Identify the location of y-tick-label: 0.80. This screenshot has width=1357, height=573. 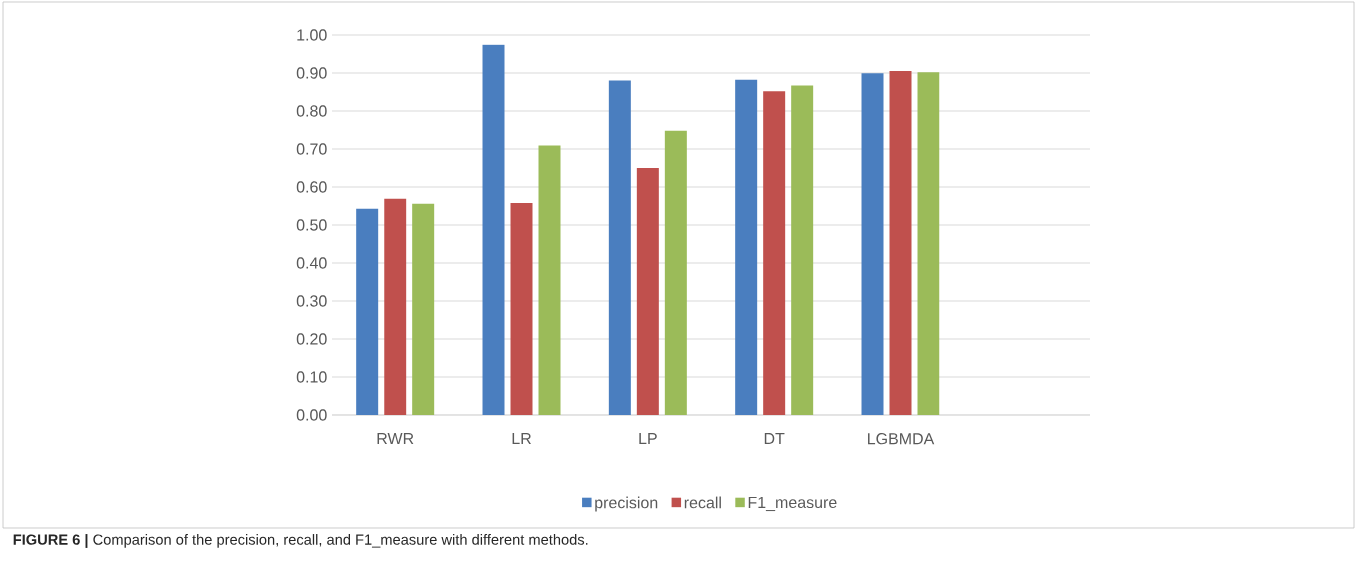
(311, 111).